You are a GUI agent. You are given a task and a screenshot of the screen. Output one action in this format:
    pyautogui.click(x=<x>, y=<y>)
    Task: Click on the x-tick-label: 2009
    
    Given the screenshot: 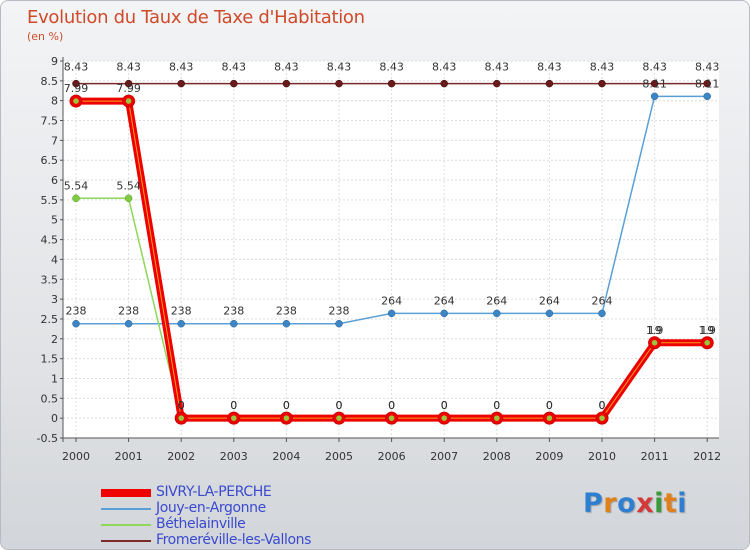 What is the action you would take?
    pyautogui.click(x=549, y=456)
    